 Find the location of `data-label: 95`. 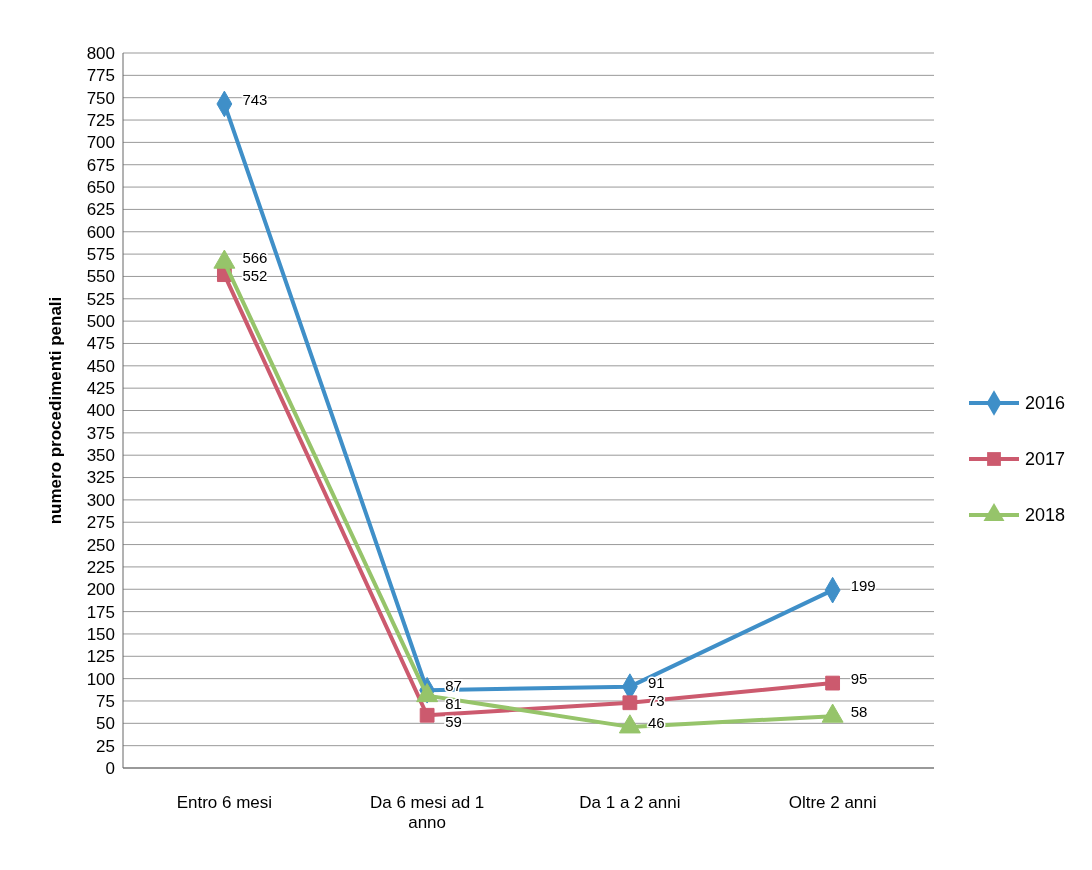

data-label: 95 is located at coordinates (859, 679).